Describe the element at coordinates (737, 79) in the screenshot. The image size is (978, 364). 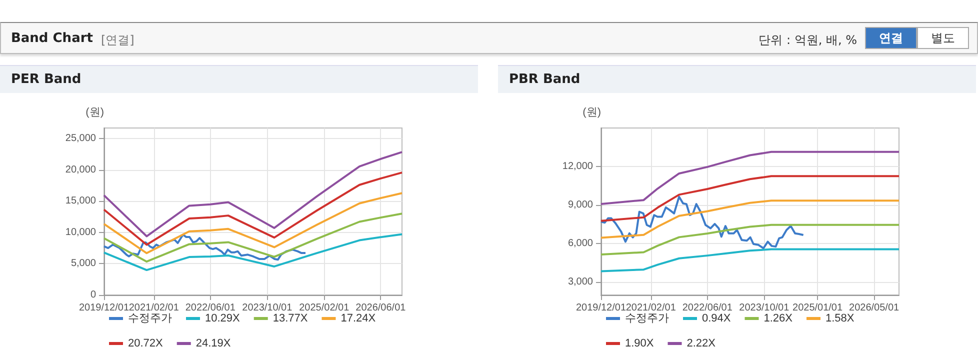
I see `chart-title: PBR Band` at that location.